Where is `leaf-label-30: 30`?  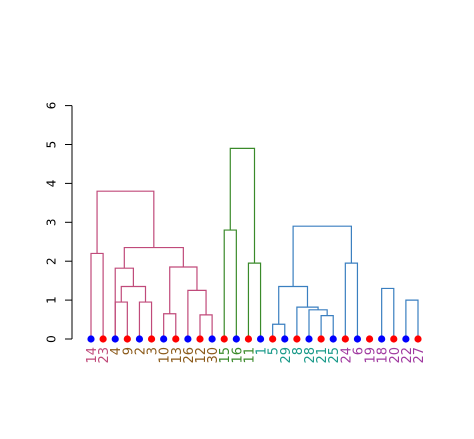 leaf-label-30: 30 is located at coordinates (213, 355).